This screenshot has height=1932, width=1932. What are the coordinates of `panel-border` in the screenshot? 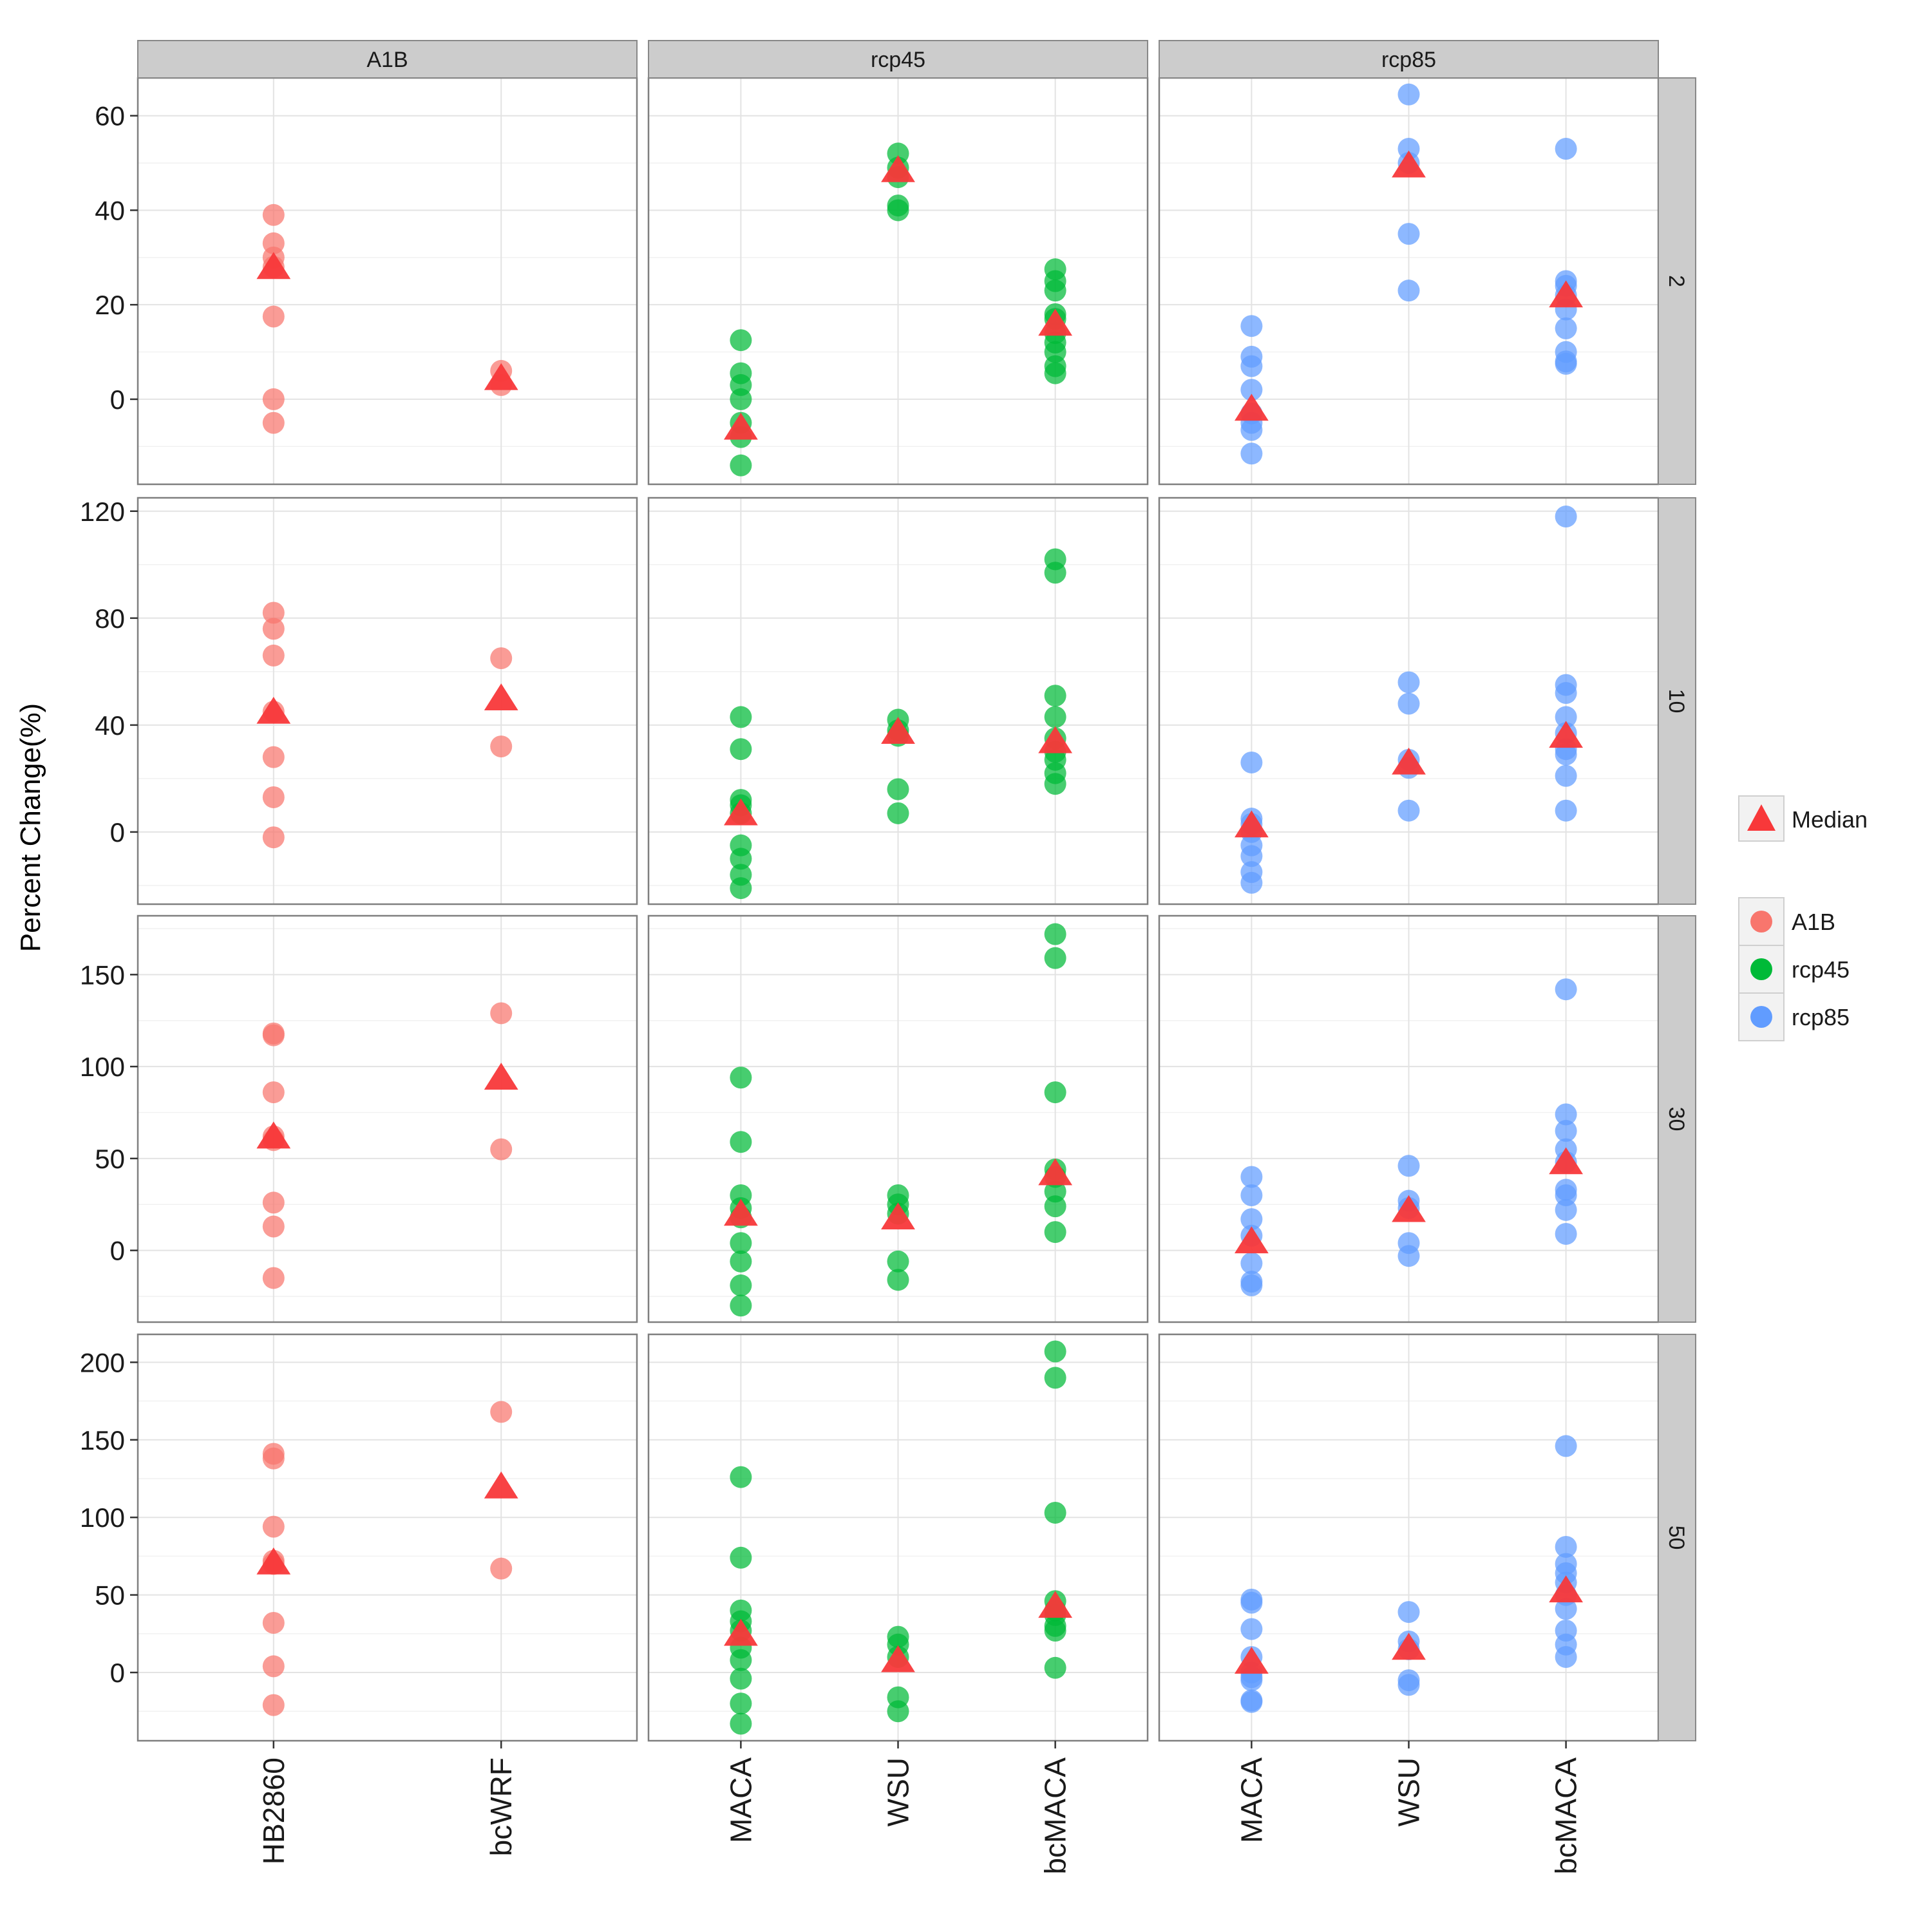 It's located at (387, 1118).